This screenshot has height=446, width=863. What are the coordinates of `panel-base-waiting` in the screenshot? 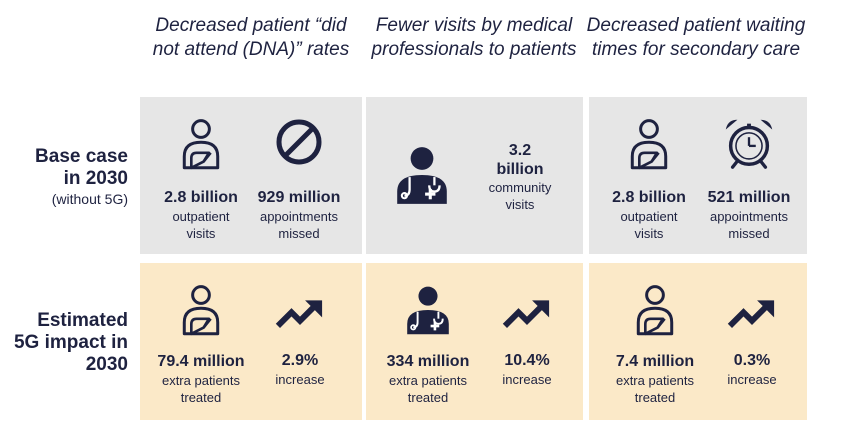 It's located at (698, 175).